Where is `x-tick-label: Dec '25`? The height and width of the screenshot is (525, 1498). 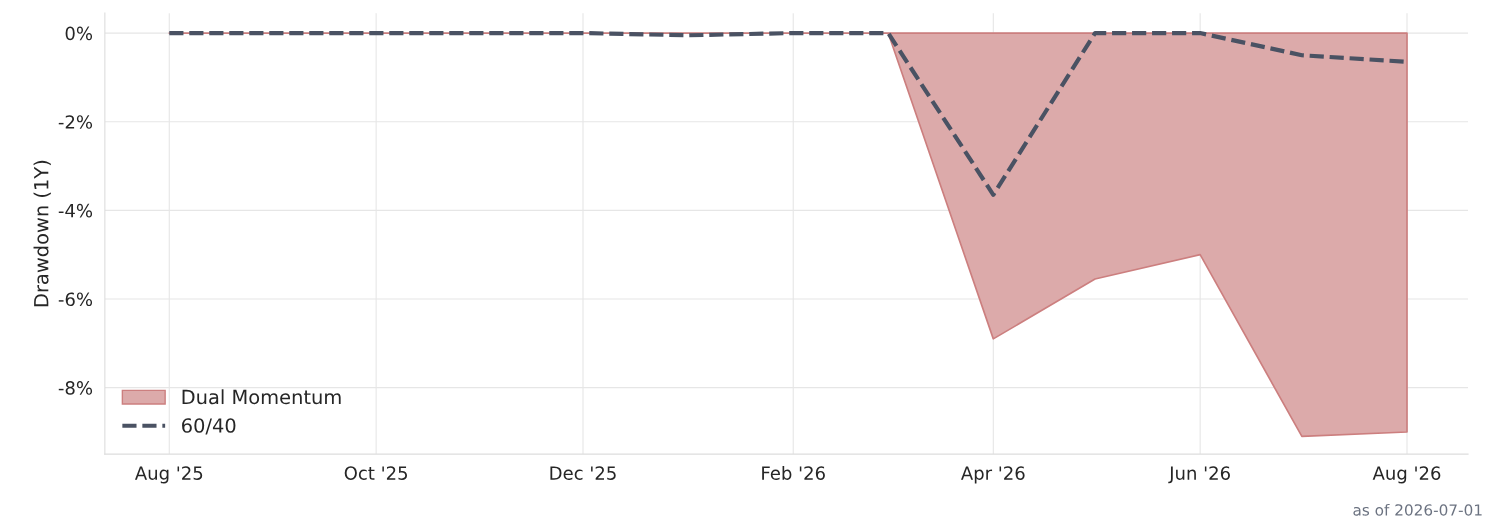
x-tick-label: Dec '25 is located at coordinates (583, 473).